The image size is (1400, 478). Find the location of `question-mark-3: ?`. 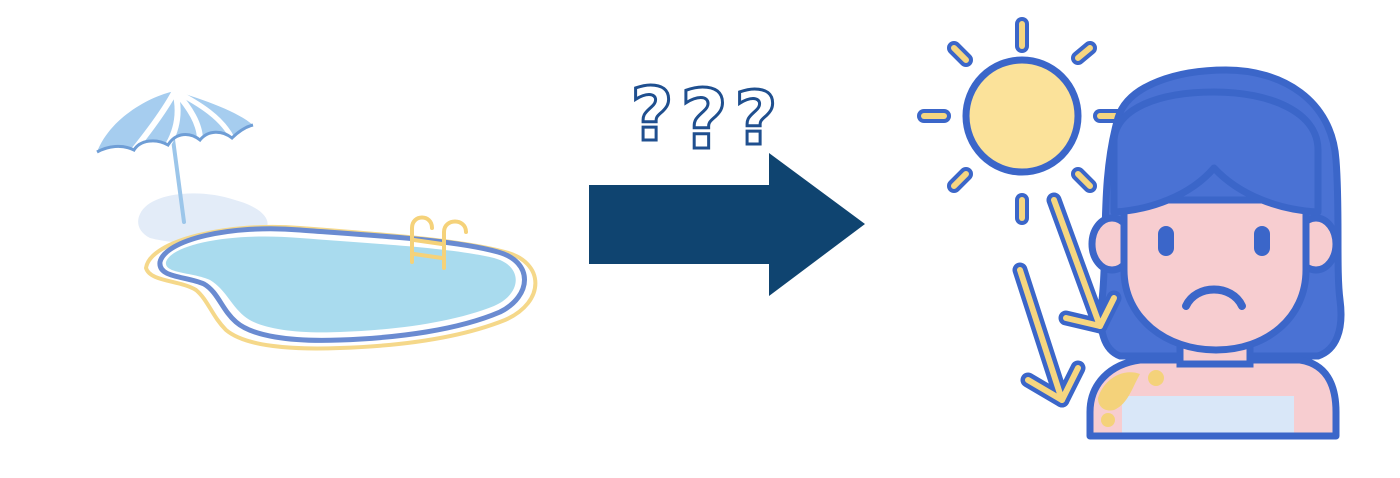

question-mark-3: ? is located at coordinates (756, 119).